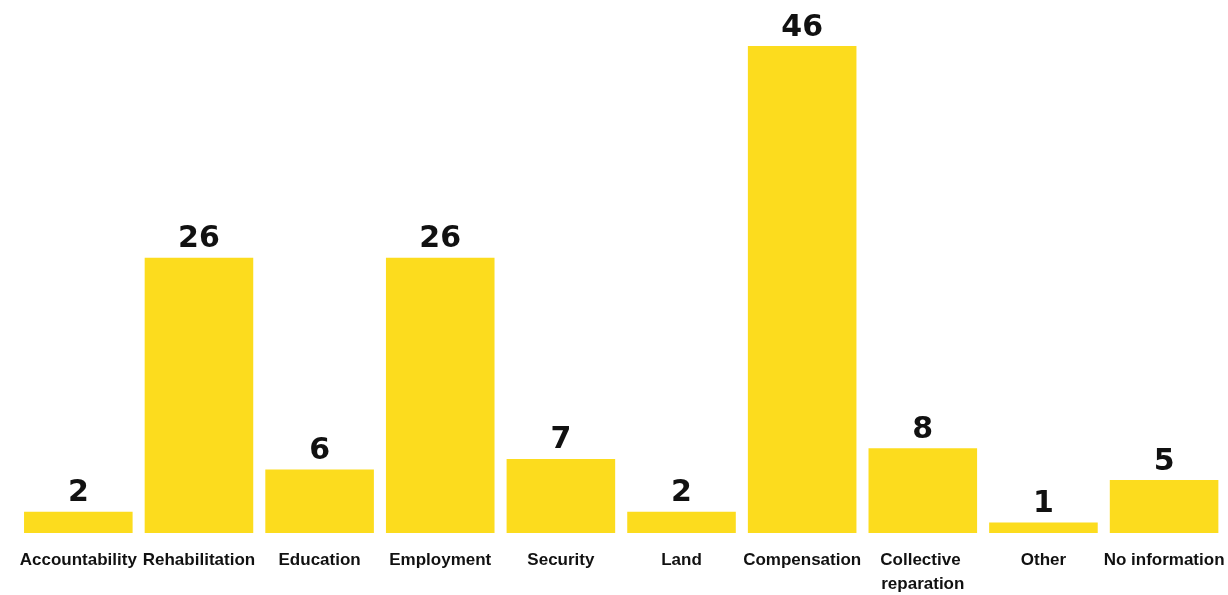 This screenshot has width=1228, height=595. I want to click on data-label: 46, so click(802, 25).